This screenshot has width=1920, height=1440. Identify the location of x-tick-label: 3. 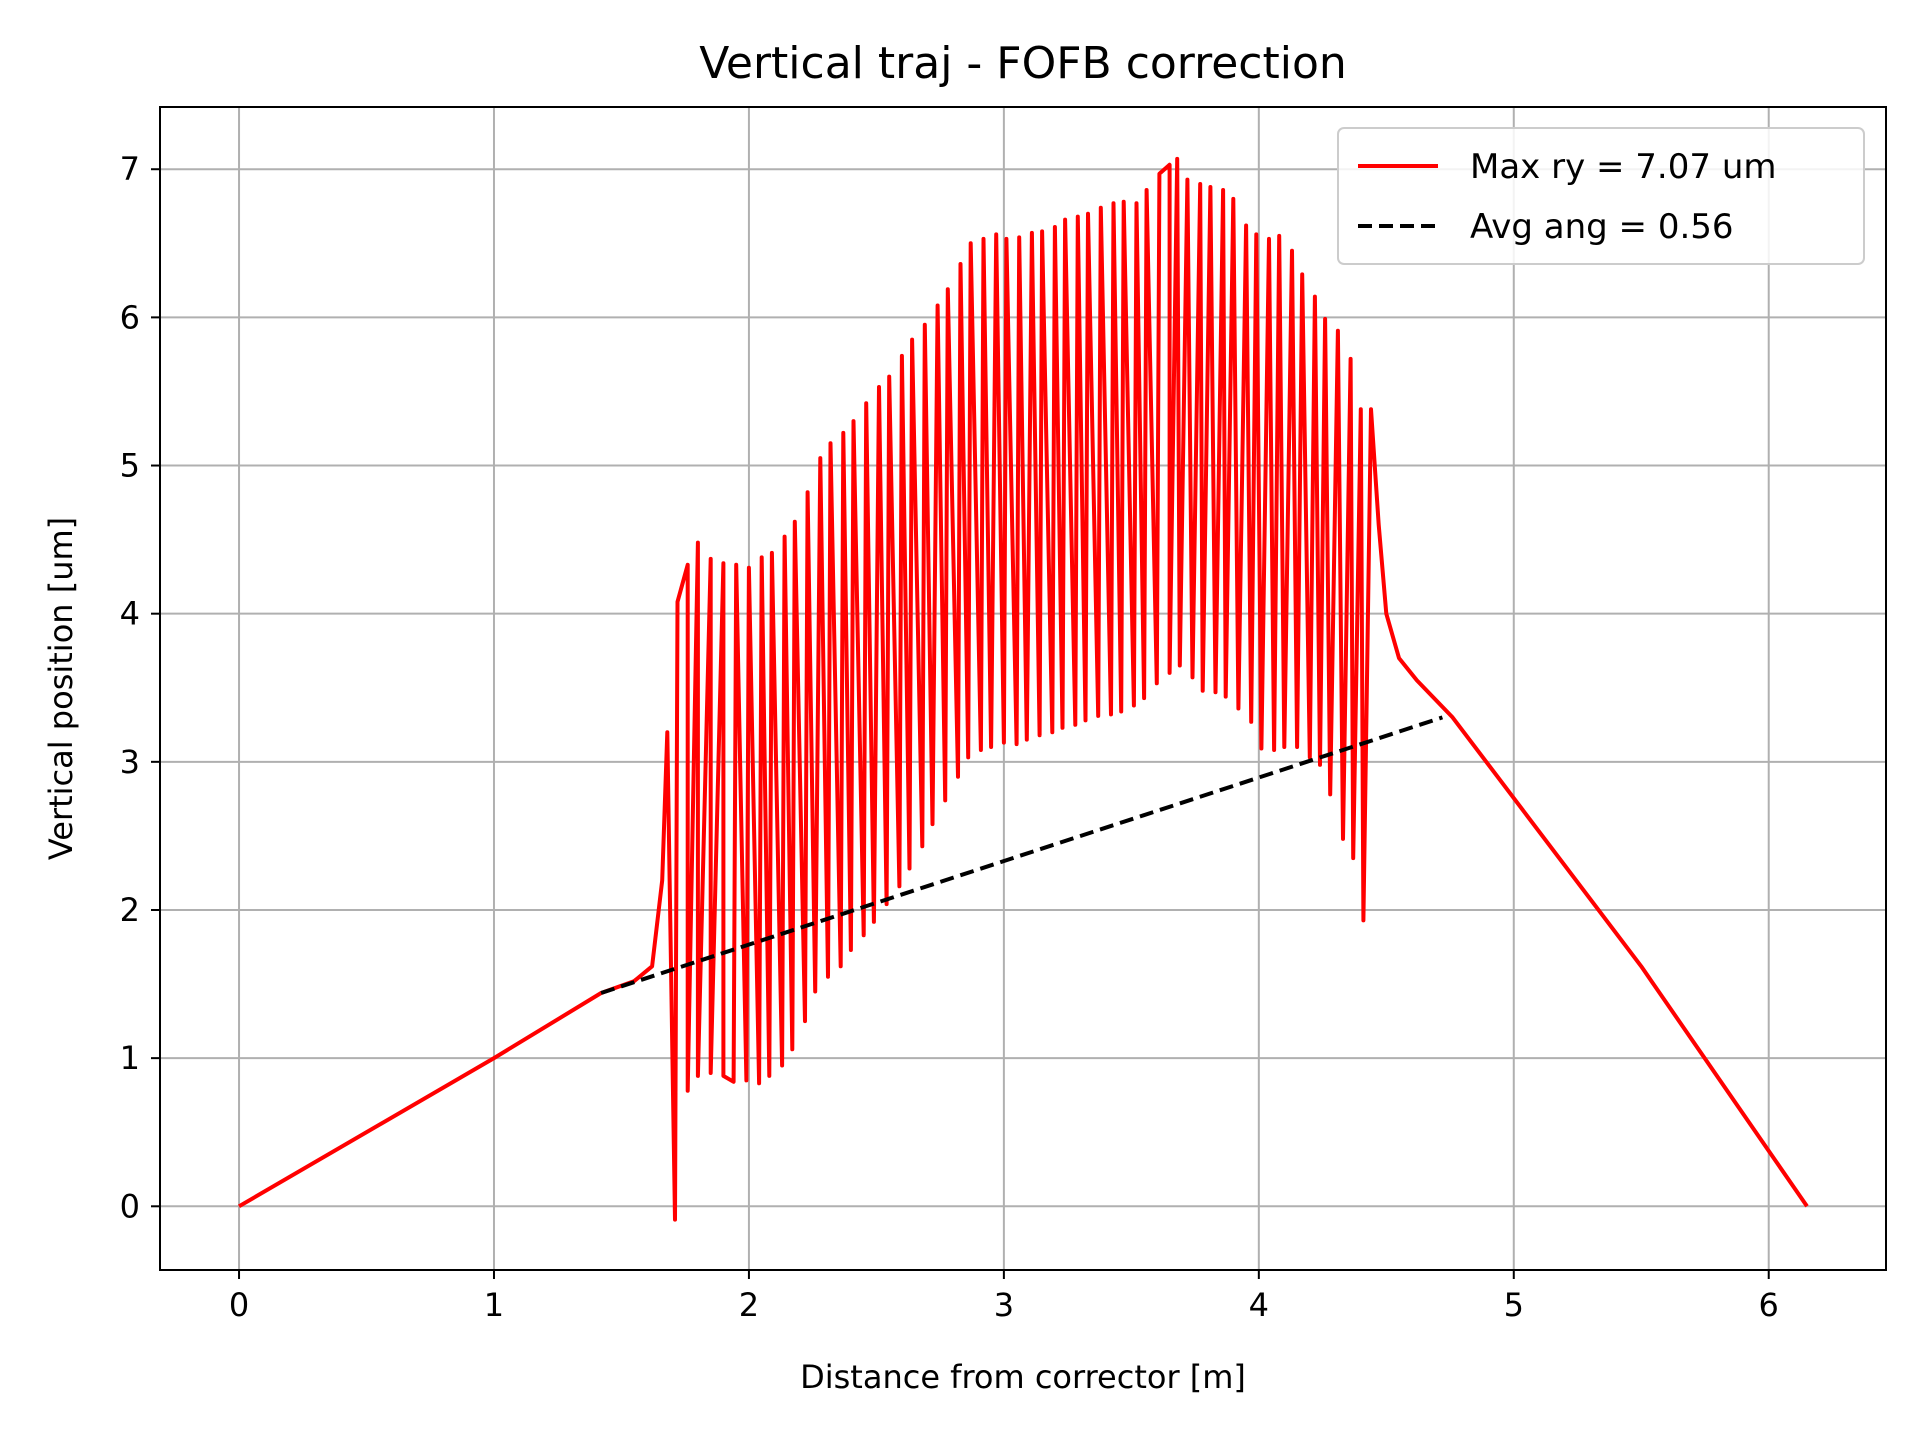
(1004, 1305).